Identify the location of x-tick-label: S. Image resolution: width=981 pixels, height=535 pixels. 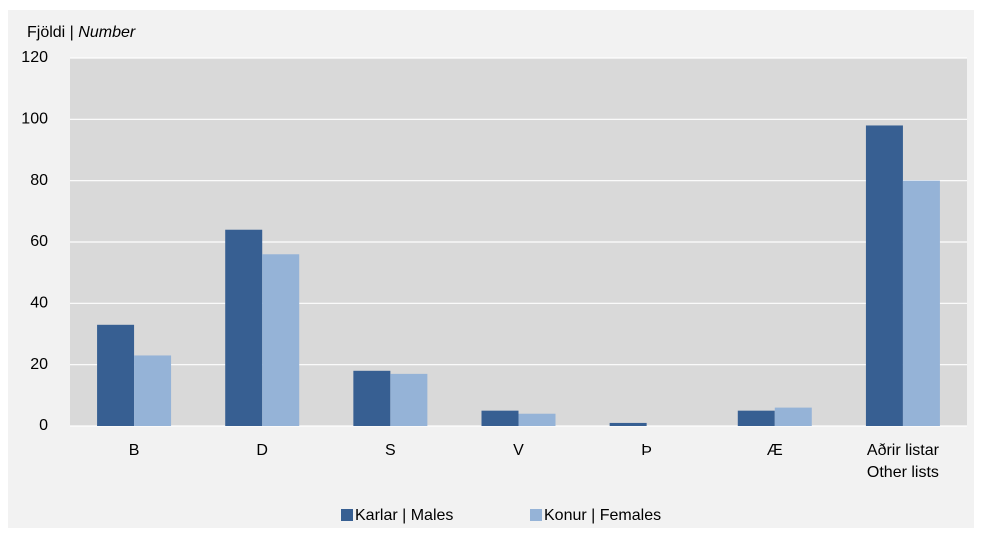
(390, 450).